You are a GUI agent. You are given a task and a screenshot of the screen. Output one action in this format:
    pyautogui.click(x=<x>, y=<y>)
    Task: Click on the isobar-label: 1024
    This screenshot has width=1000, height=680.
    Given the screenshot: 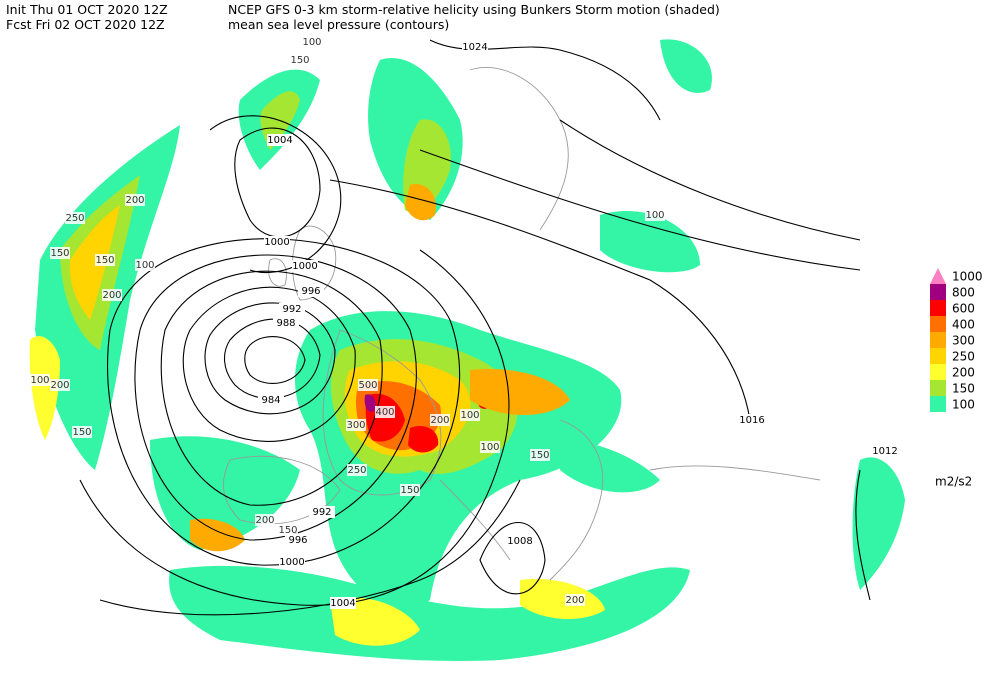 What is the action you would take?
    pyautogui.click(x=474, y=47)
    